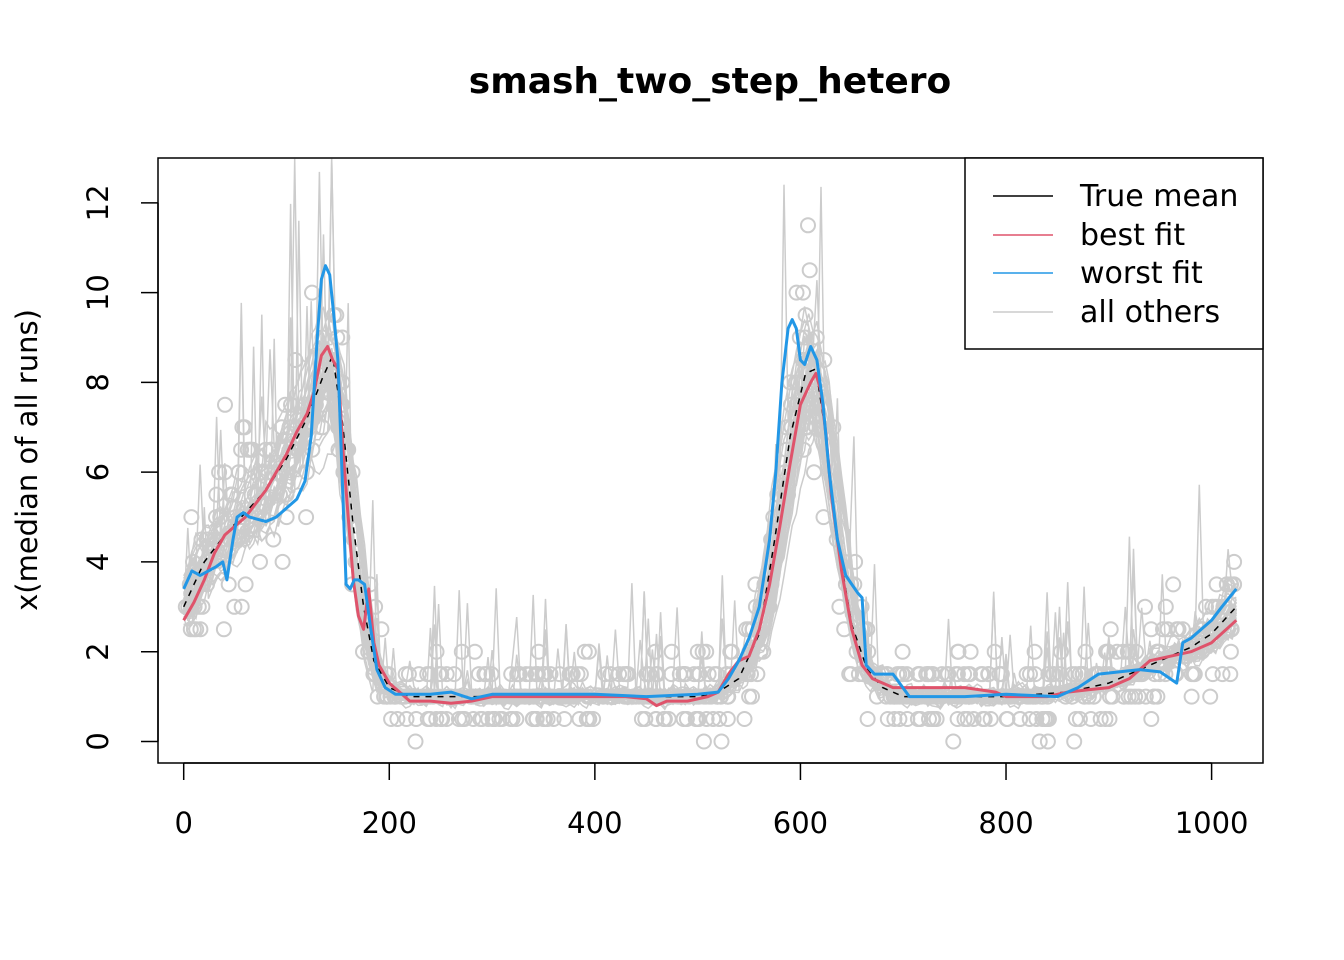  What do you see at coordinates (800, 823) in the screenshot?
I see `x-tick-label: 600` at bounding box center [800, 823].